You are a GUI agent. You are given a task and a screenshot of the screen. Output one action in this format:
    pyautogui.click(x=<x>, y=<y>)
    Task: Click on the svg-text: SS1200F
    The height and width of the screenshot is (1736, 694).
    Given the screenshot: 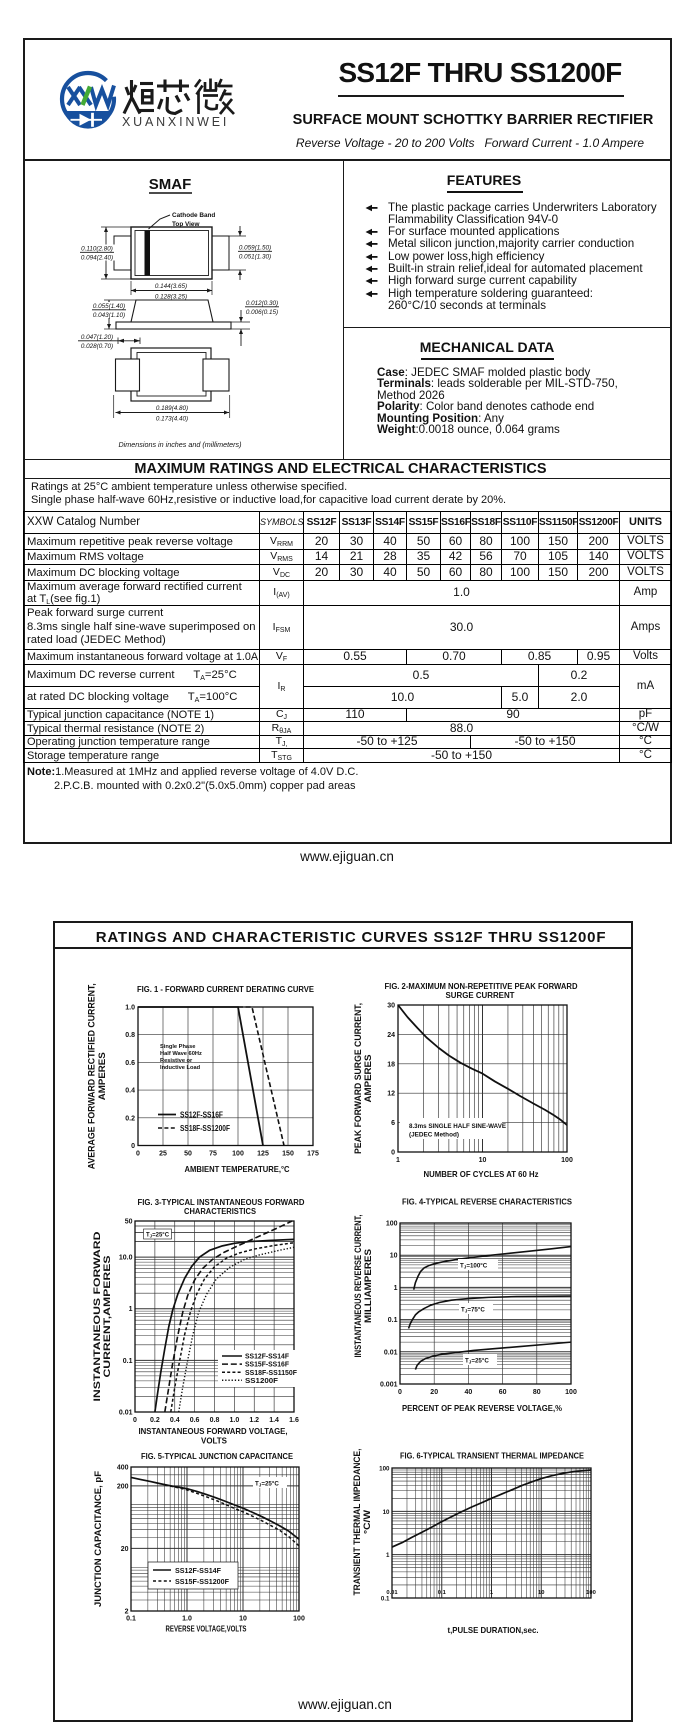 What is the action you would take?
    pyautogui.click(x=261, y=1380)
    